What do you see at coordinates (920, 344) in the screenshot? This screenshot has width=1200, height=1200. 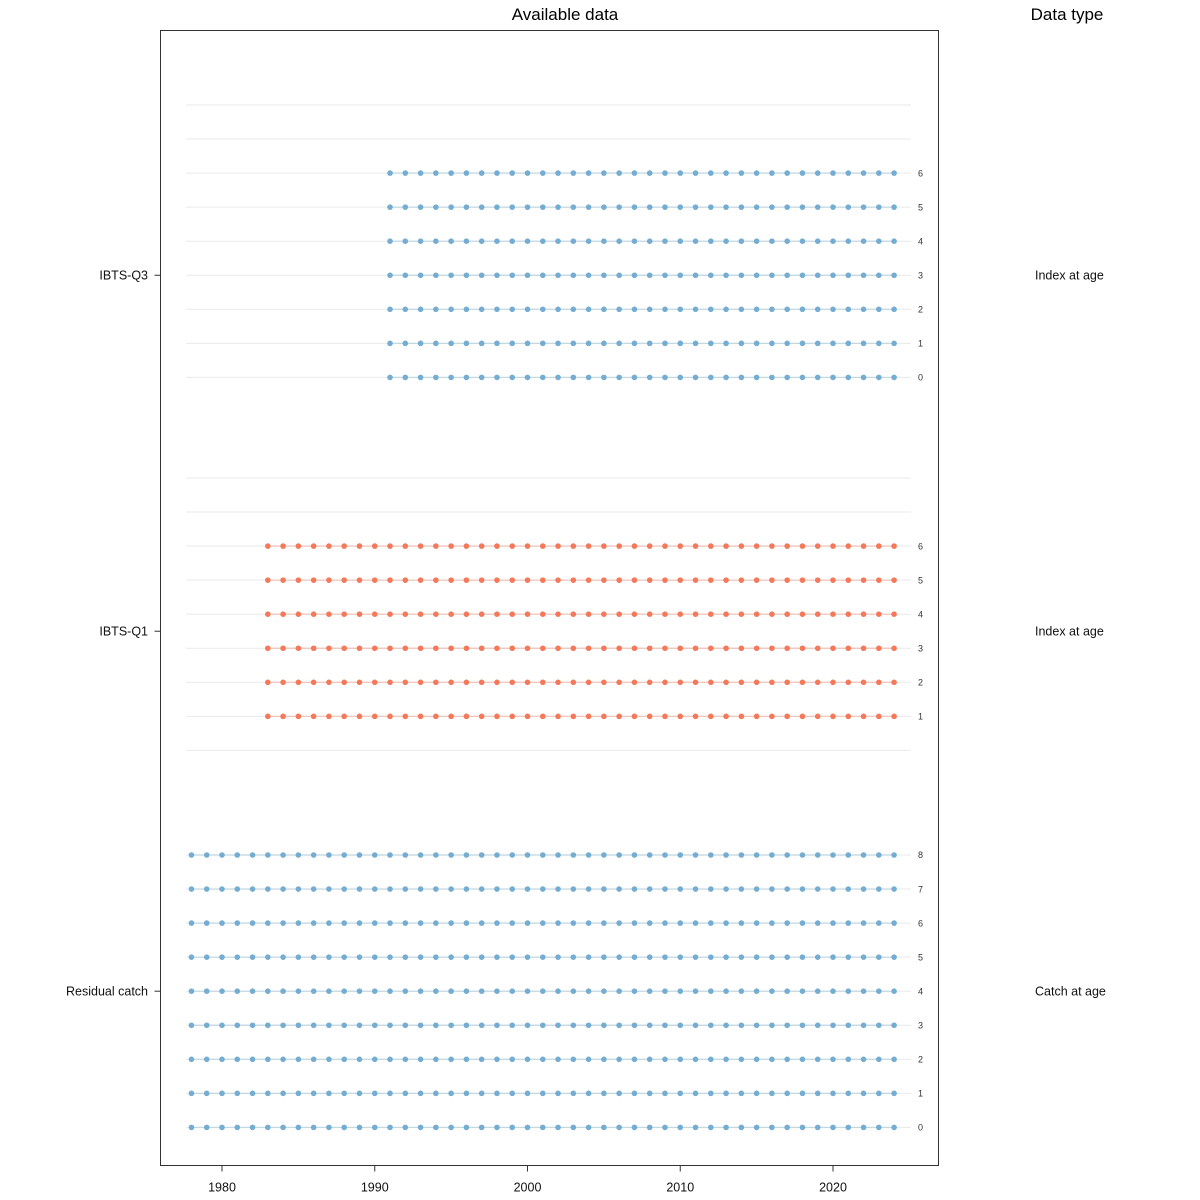 I see `age-label: 1` at bounding box center [920, 344].